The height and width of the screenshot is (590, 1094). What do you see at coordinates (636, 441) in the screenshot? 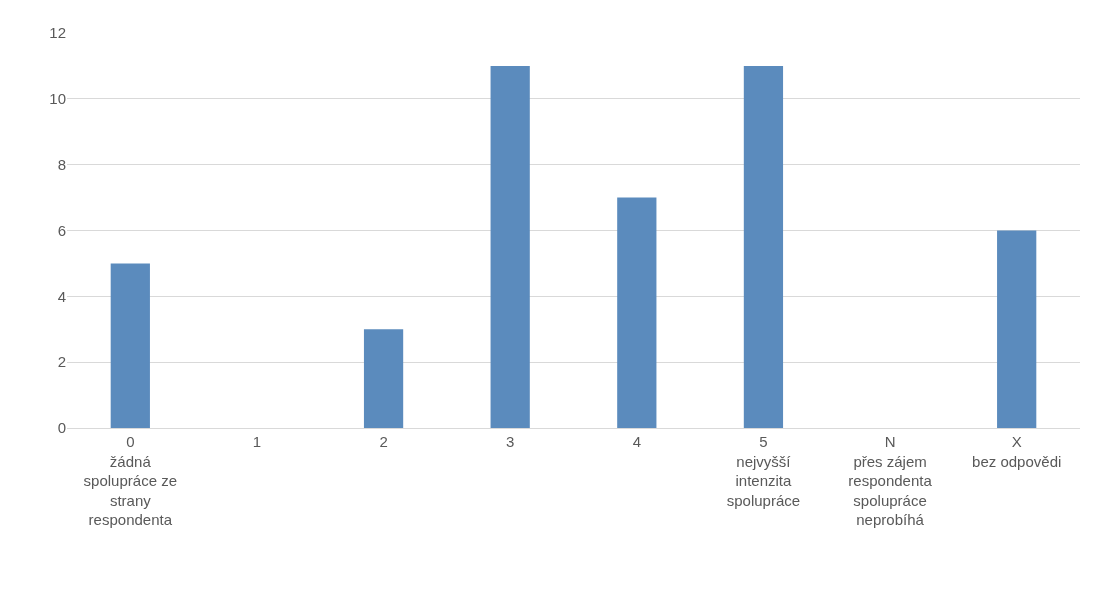
I see `x-tick-label: 4` at bounding box center [636, 441].